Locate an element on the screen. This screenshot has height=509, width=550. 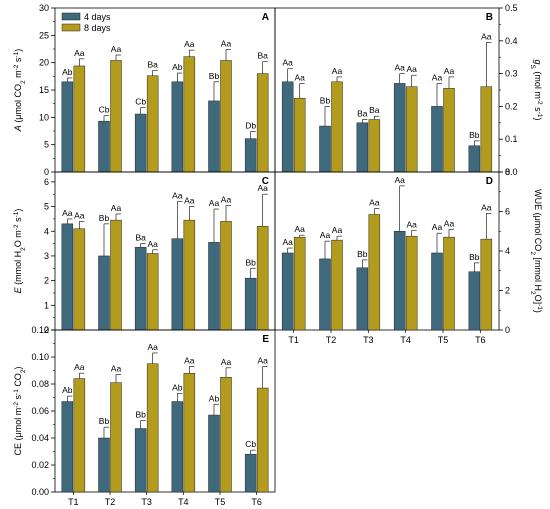
bar-c-t3-4d is located at coordinates (140, 289).